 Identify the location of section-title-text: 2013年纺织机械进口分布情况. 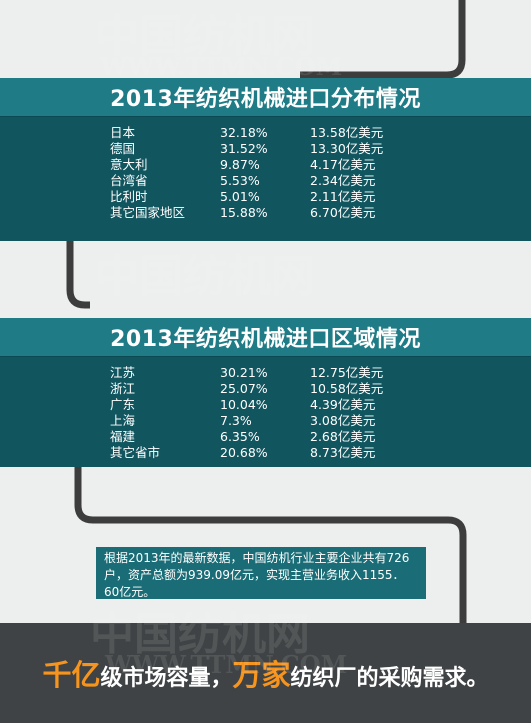
(265, 99).